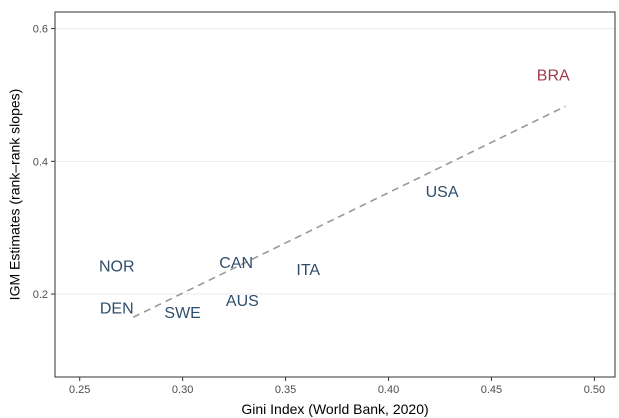 Image resolution: width=619 pixels, height=418 pixels. What do you see at coordinates (40, 295) in the screenshot?
I see `y-tick-label: 0.2` at bounding box center [40, 295].